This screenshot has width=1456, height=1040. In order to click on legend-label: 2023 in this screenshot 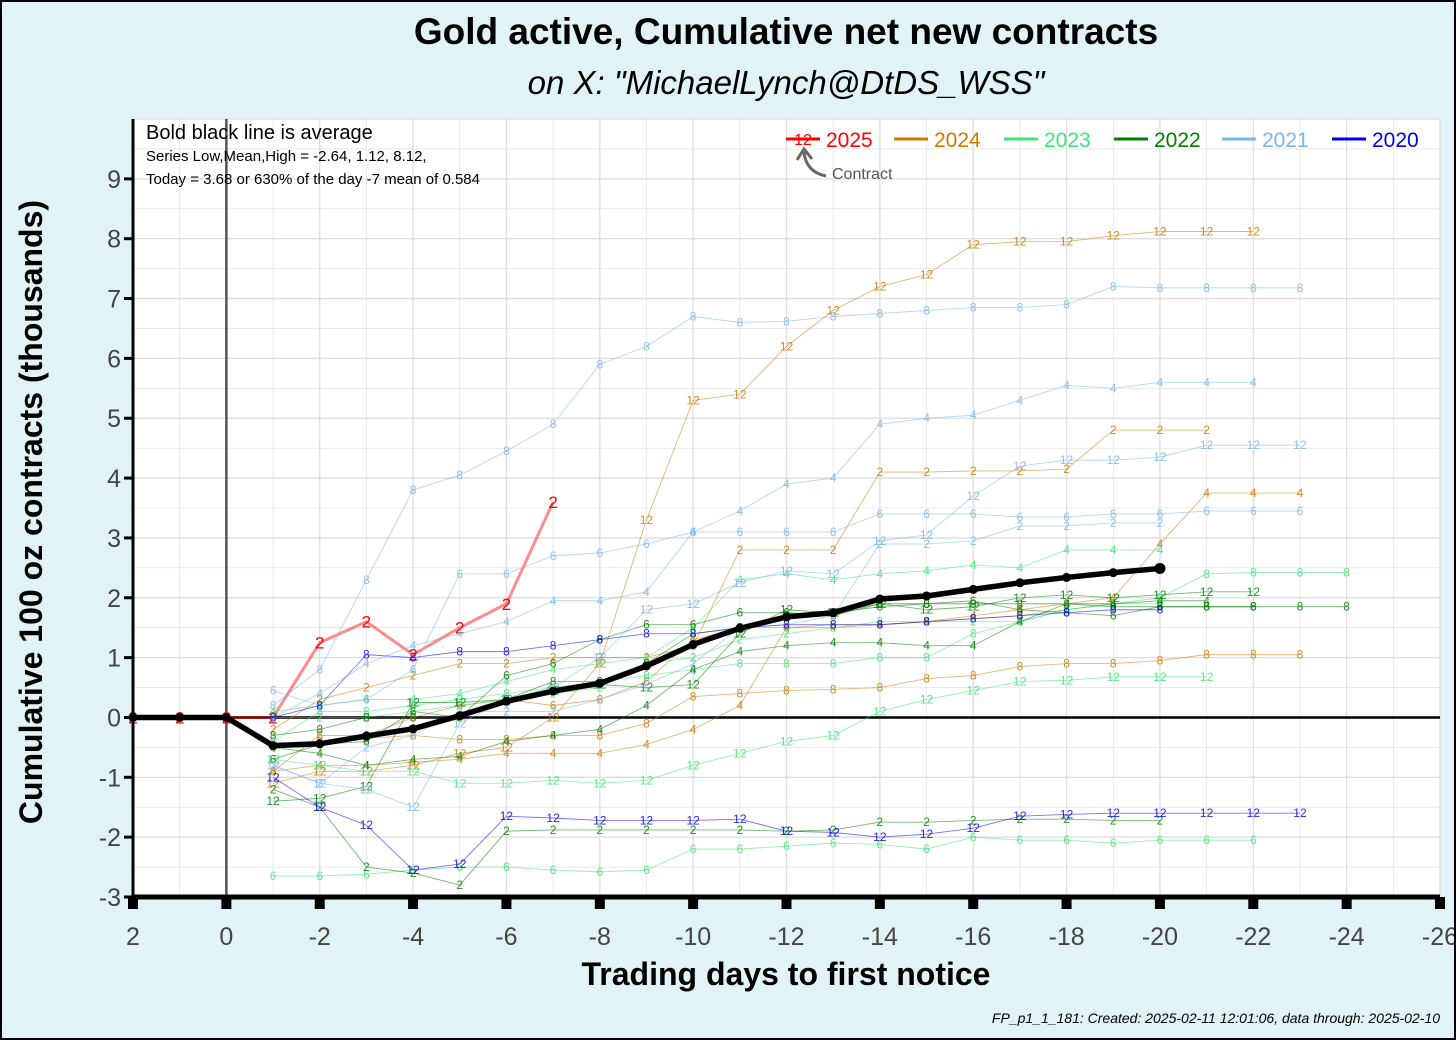, I will do `click(1067, 140)`.